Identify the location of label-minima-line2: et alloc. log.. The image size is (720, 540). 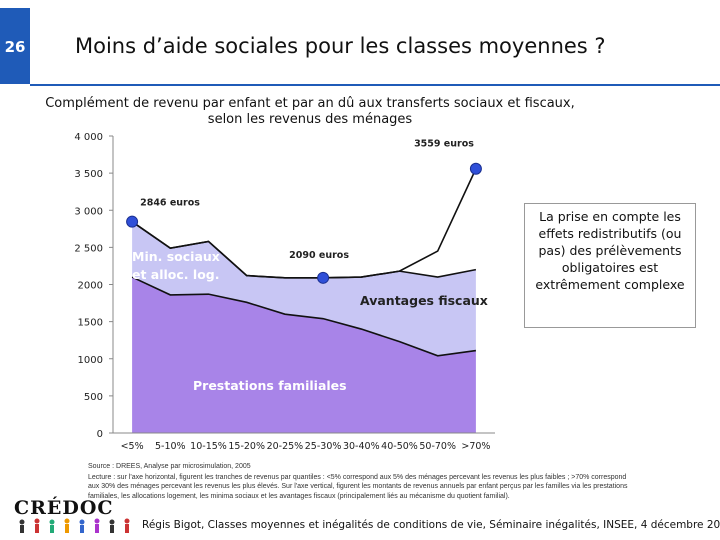
(175, 274).